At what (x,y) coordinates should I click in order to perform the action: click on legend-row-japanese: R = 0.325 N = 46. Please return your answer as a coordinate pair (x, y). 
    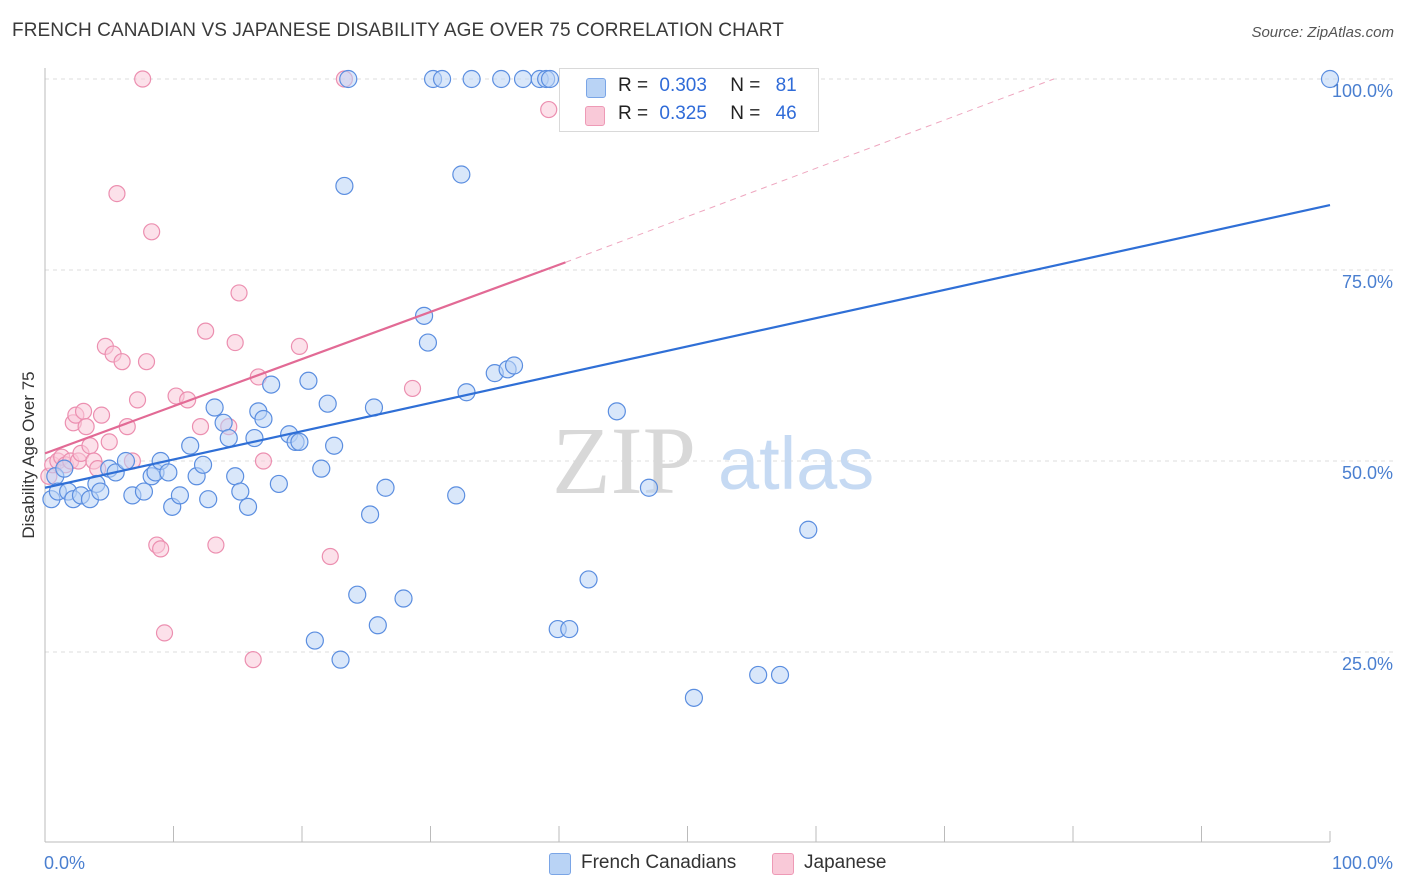
    Looking at the image, I should click on (691, 114).